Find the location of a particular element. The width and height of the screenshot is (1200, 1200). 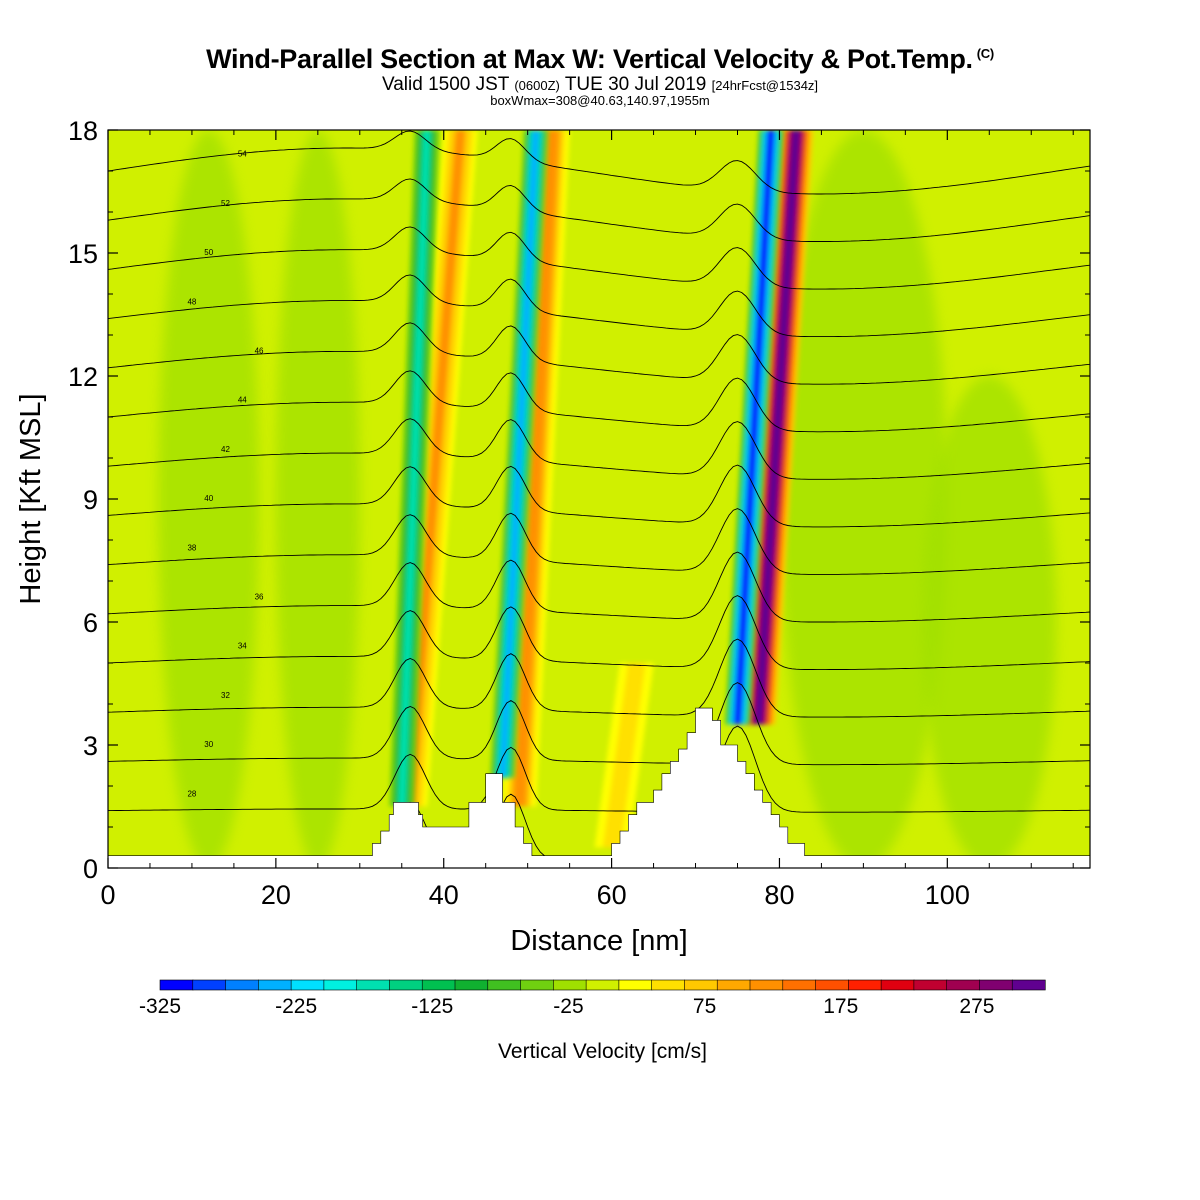

colorbar-label: Vertical Velocity [cm/s] is located at coordinates (602, 1051).